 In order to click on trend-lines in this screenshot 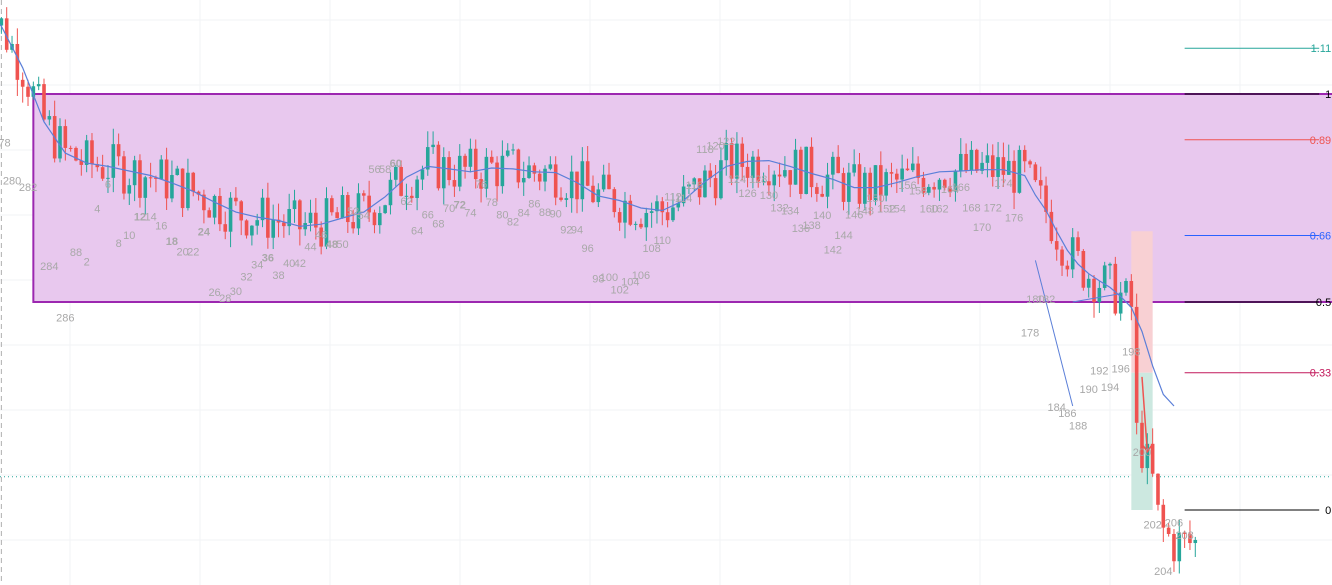, I will do `click(1093, 357)`.